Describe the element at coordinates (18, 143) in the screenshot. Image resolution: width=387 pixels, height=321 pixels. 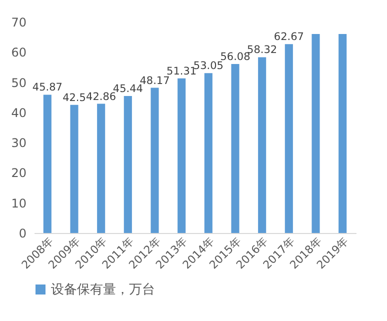
I see `y-tick-label: 30` at that location.